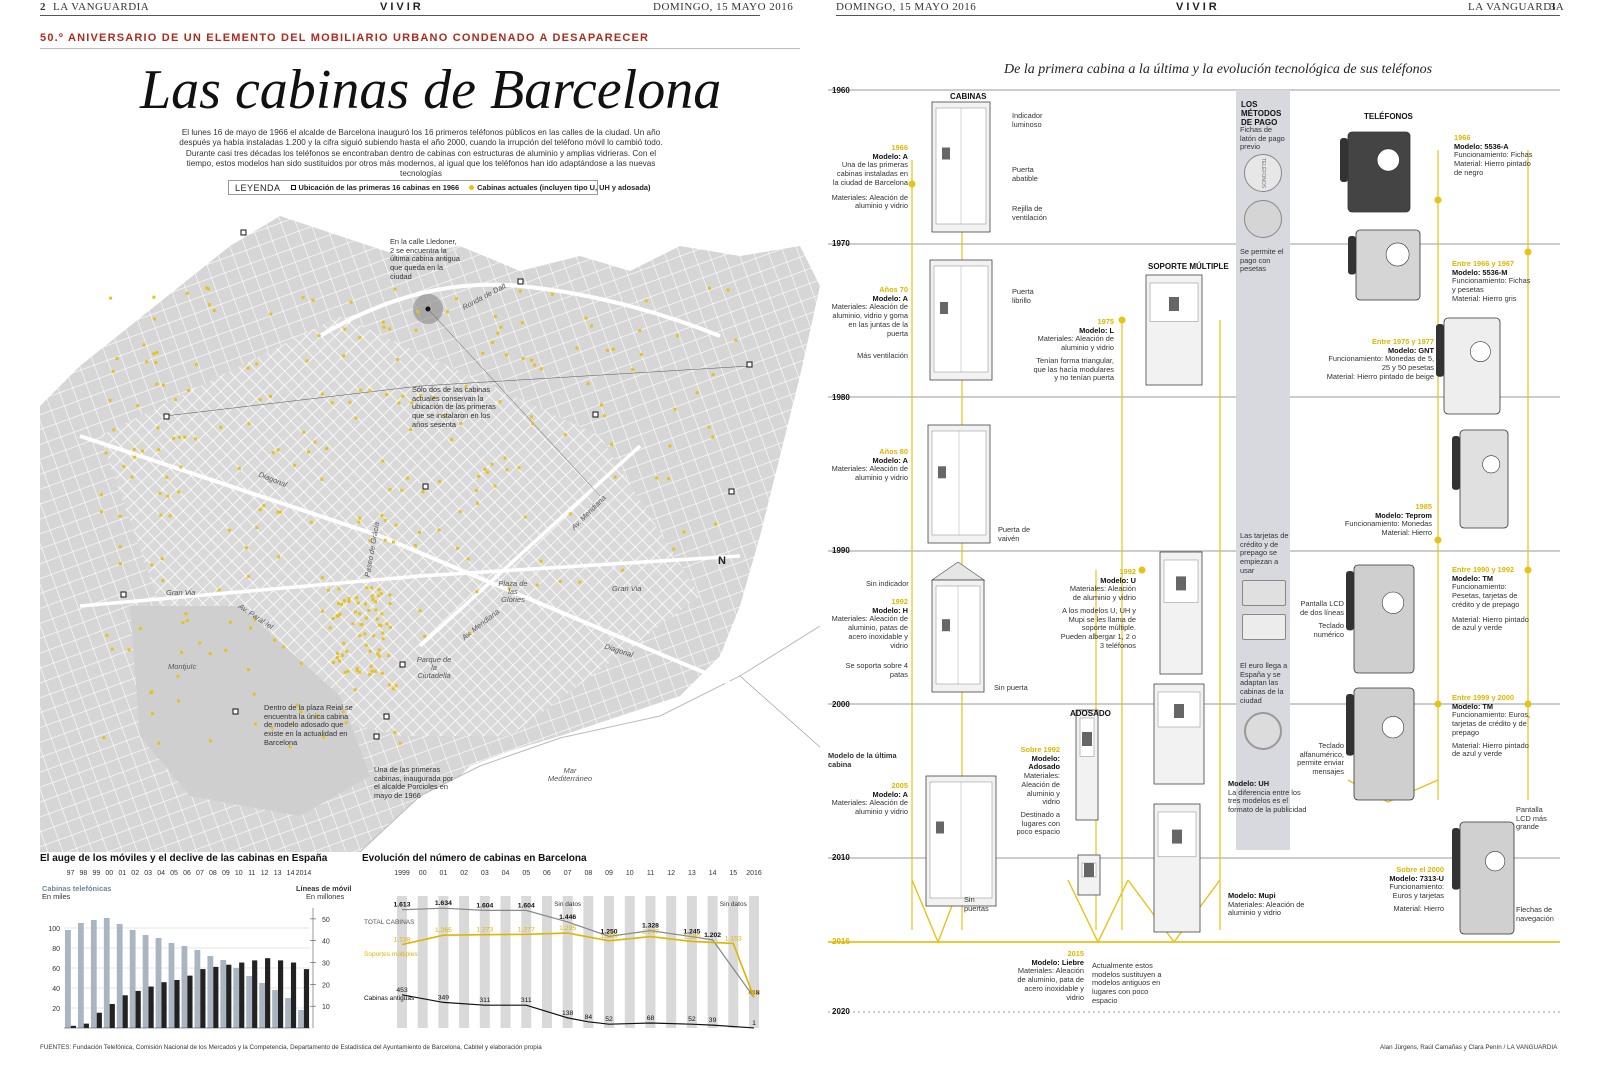  Describe the element at coordinates (627, 588) in the screenshot. I see `map-label-gran-via-2: Gran Via` at that location.